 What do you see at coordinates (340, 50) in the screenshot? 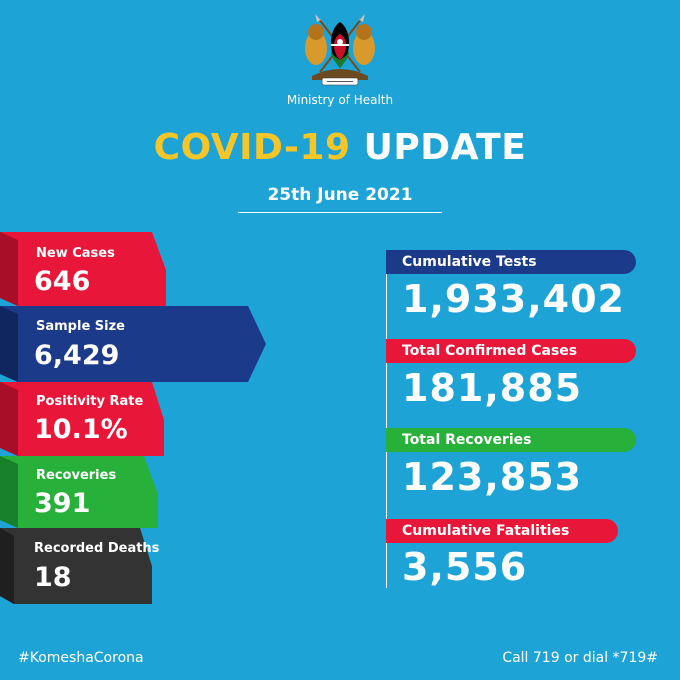
I see `coat-of-arms-icon` at bounding box center [340, 50].